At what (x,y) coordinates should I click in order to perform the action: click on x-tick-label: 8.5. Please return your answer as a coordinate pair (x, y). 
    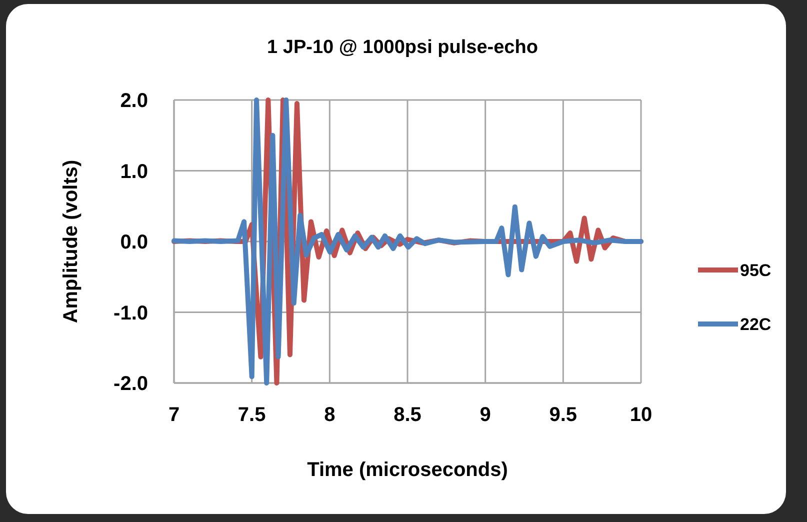
    Looking at the image, I should click on (408, 415).